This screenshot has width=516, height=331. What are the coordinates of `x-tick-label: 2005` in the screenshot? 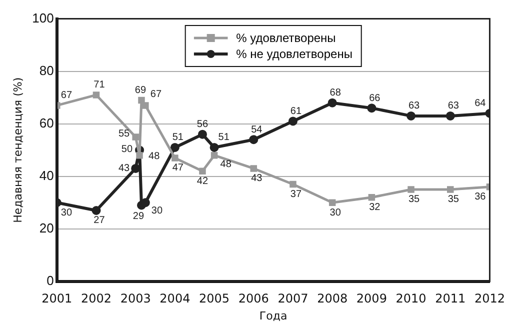 It's located at (214, 299).